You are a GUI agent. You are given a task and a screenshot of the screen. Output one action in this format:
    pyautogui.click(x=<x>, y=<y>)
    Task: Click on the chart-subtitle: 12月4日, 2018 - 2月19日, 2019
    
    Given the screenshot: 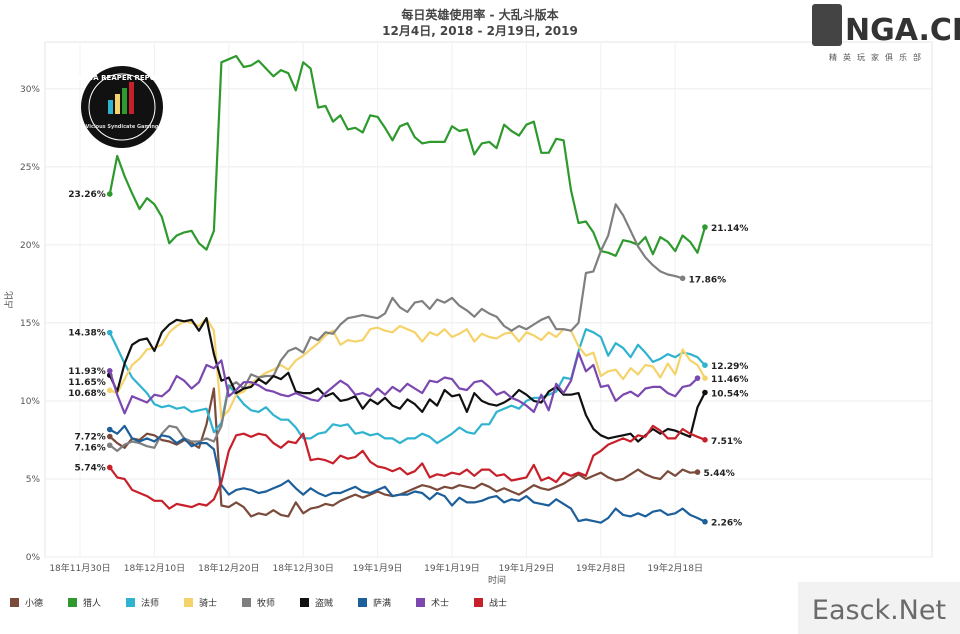 What is the action you would take?
    pyautogui.click(x=480, y=31)
    